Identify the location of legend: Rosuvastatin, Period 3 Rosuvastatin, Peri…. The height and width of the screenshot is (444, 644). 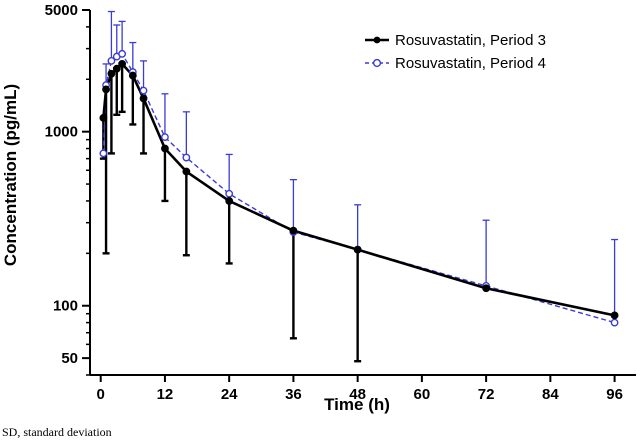
(455, 52).